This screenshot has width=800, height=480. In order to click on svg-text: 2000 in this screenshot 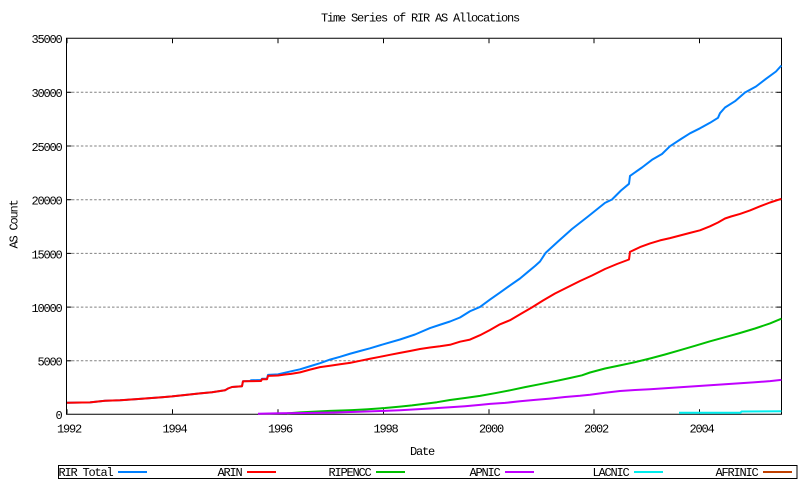, I will do `click(491, 430)`.